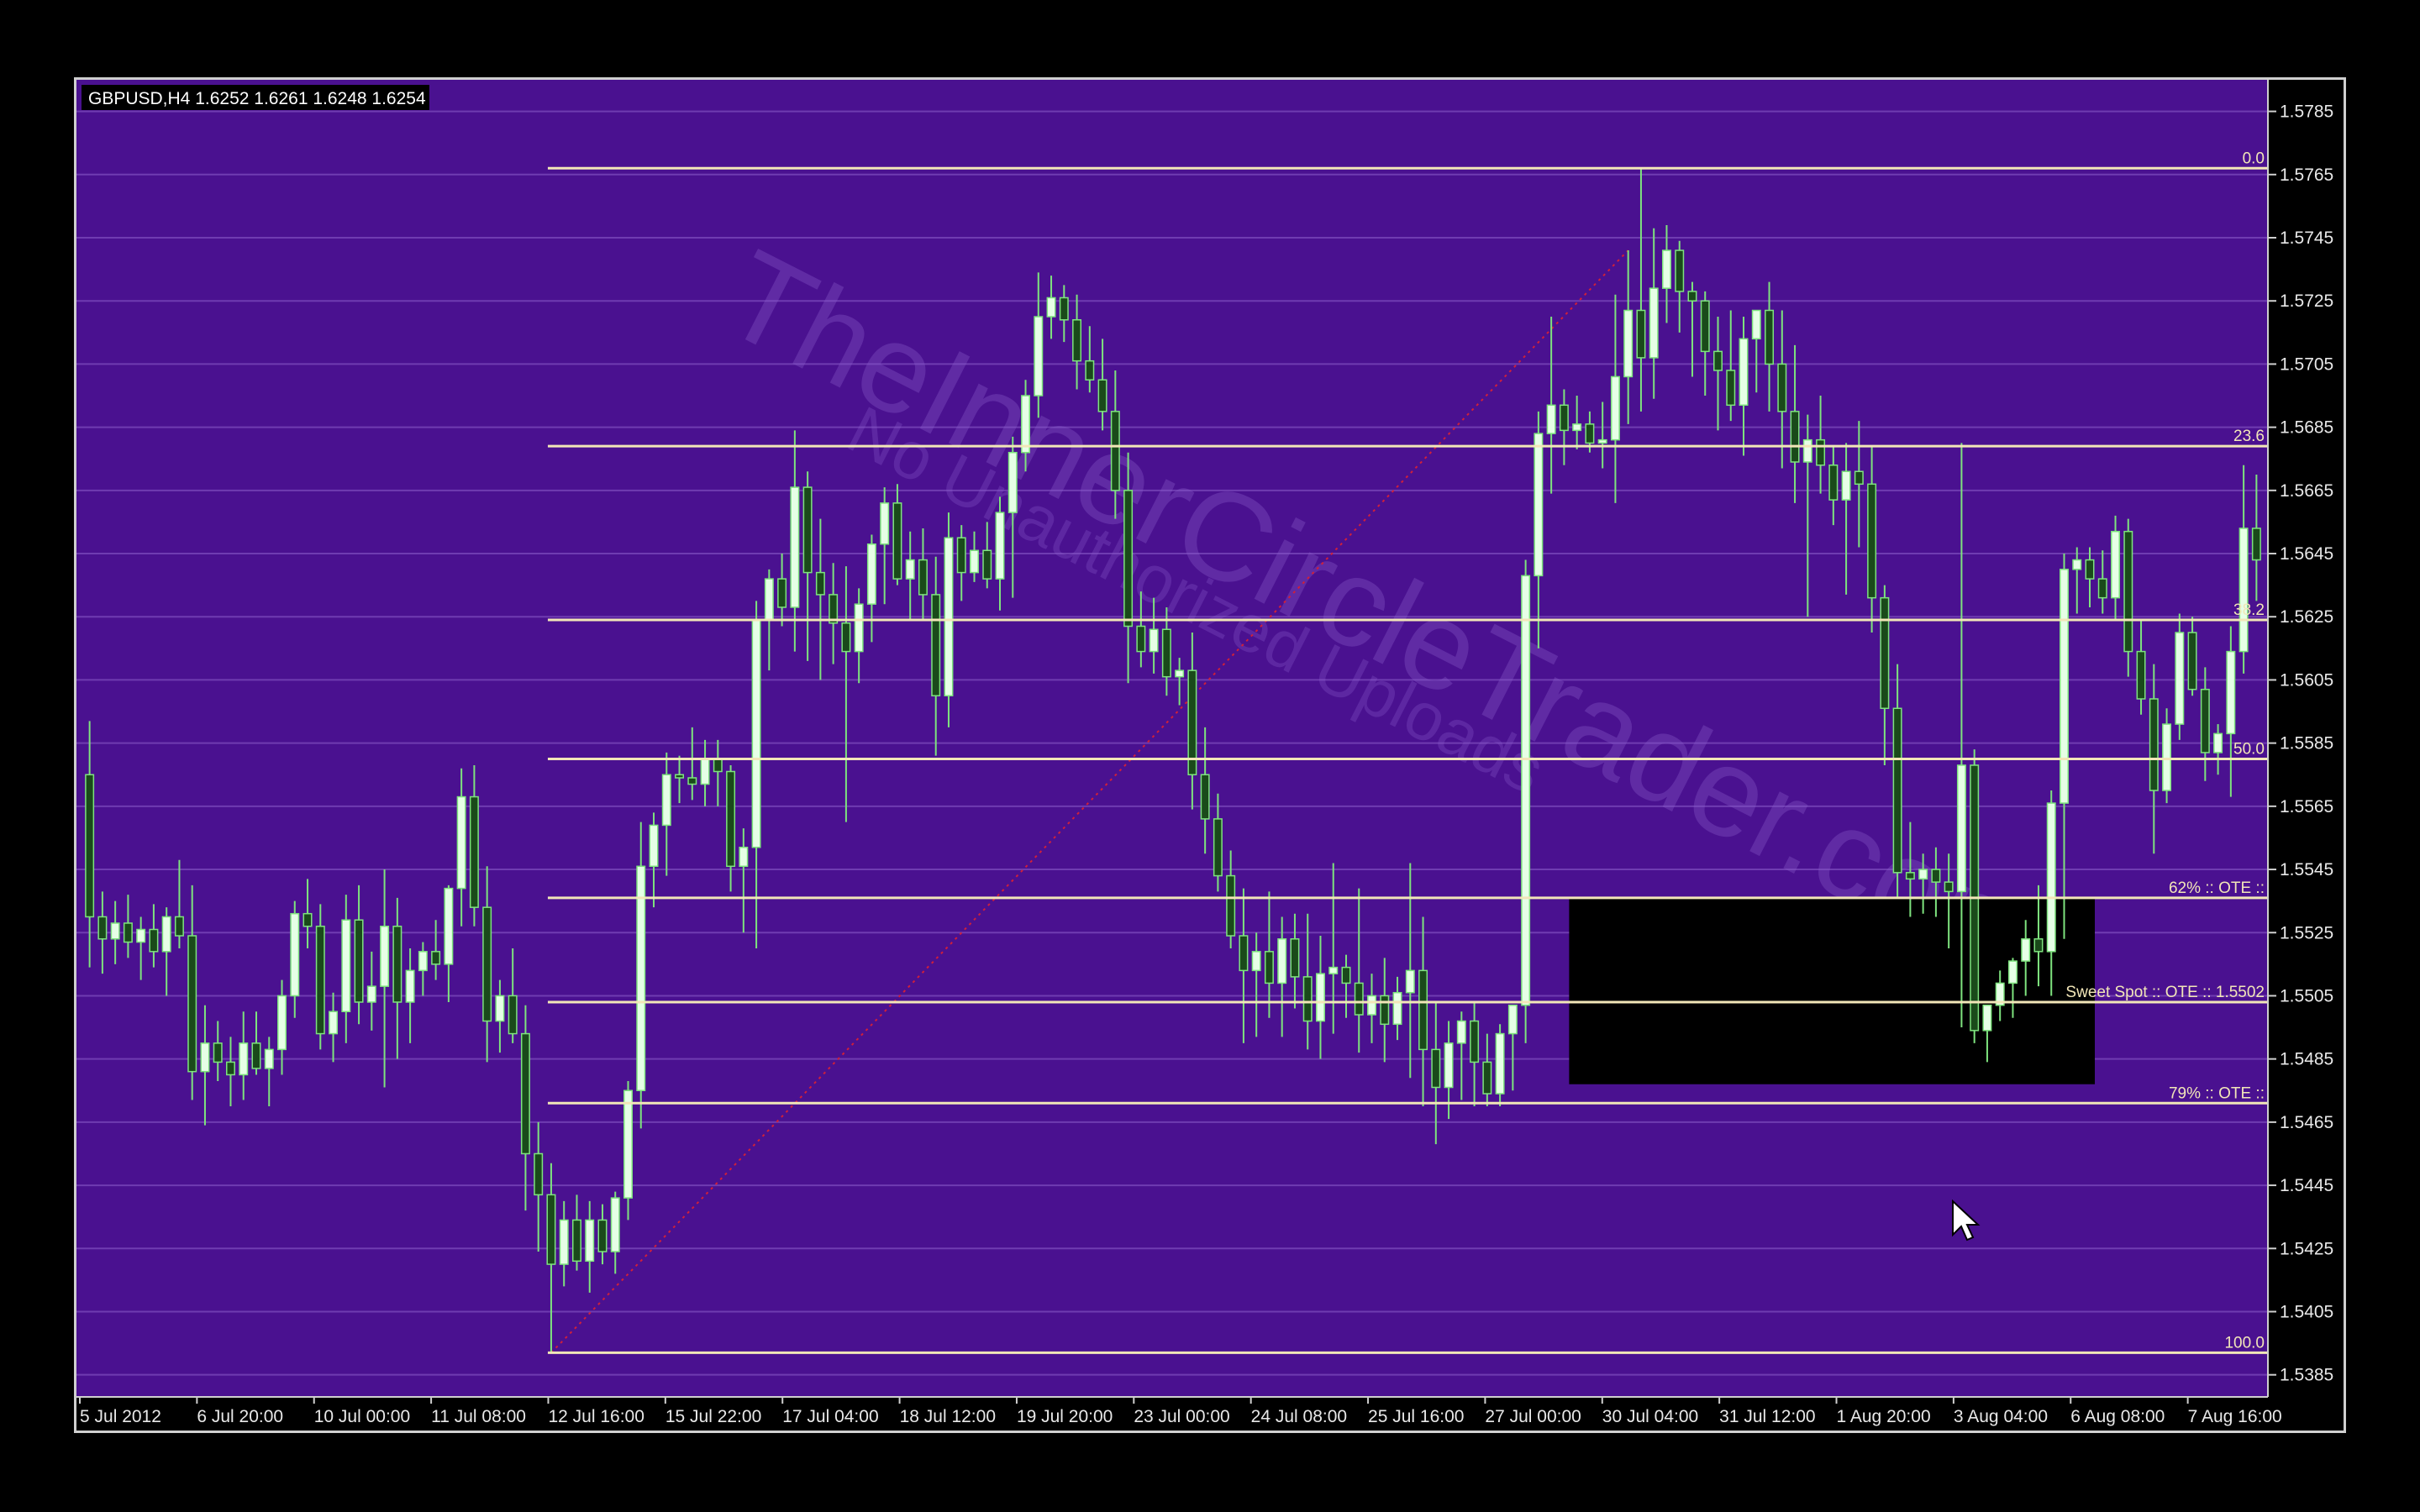  What do you see at coordinates (2306, 112) in the screenshot?
I see `price-tick-label: 1.5785` at bounding box center [2306, 112].